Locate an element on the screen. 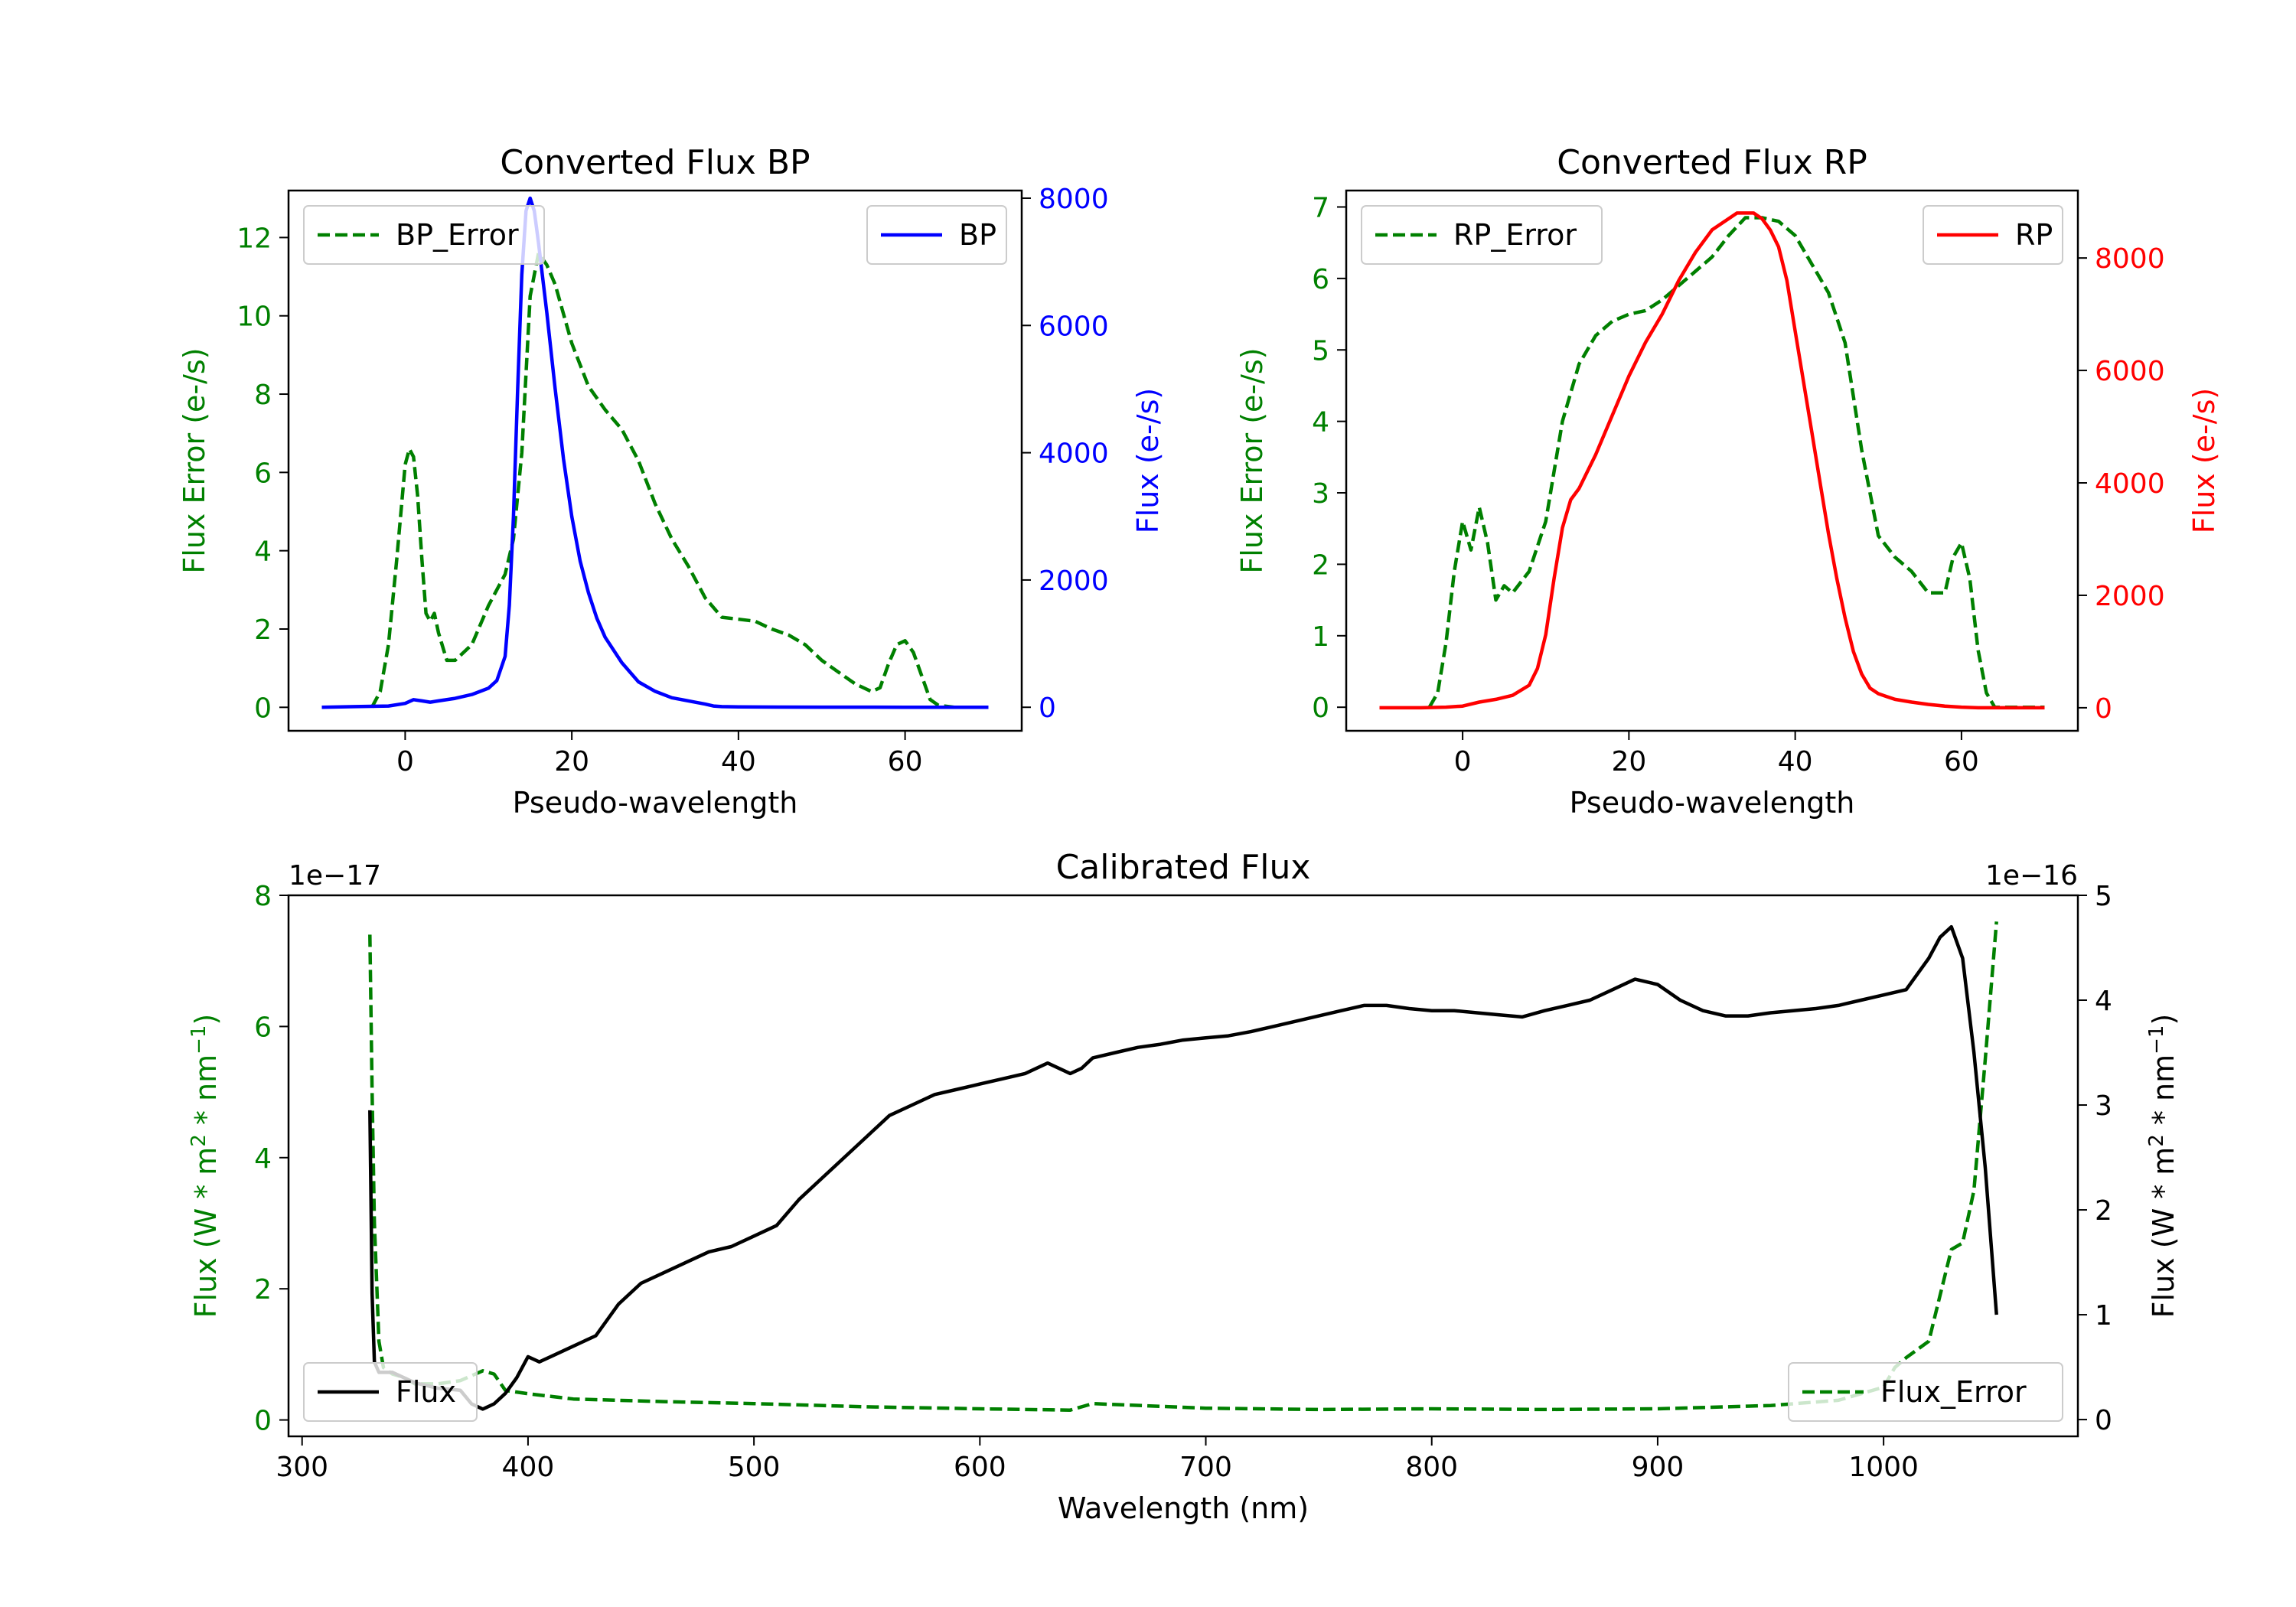 The height and width of the screenshot is (1607, 2296). x-tick-label: 1000 is located at coordinates (1883, 1467).